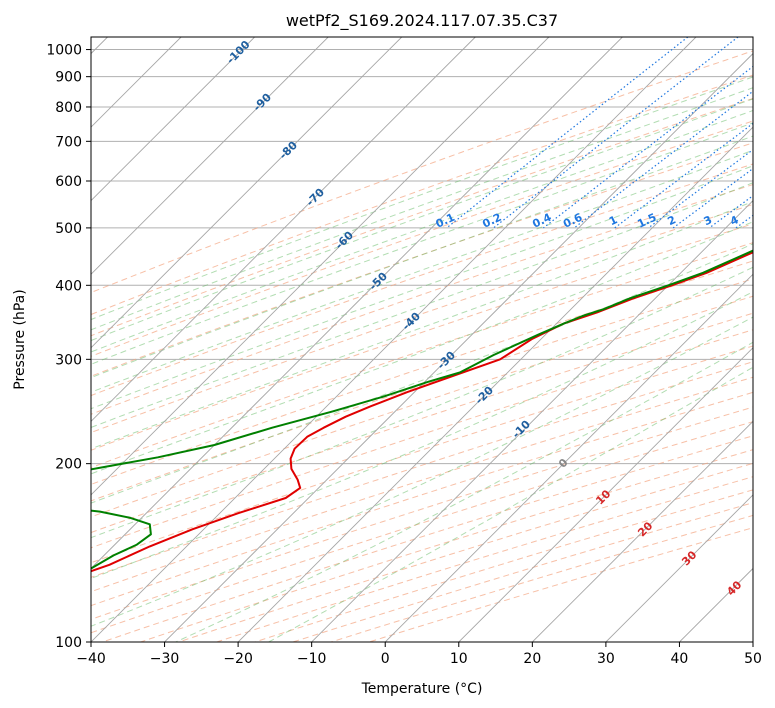  Describe the element at coordinates (422, 21) in the screenshot. I see `chart-title: wetPf2_S169.2024.117.07.35.C37` at that location.